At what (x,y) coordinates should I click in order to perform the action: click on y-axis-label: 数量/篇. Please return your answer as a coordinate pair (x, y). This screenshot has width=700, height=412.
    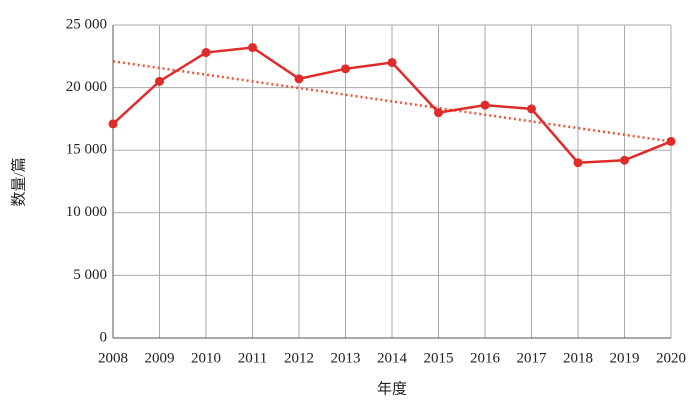
    Looking at the image, I should click on (18, 181).